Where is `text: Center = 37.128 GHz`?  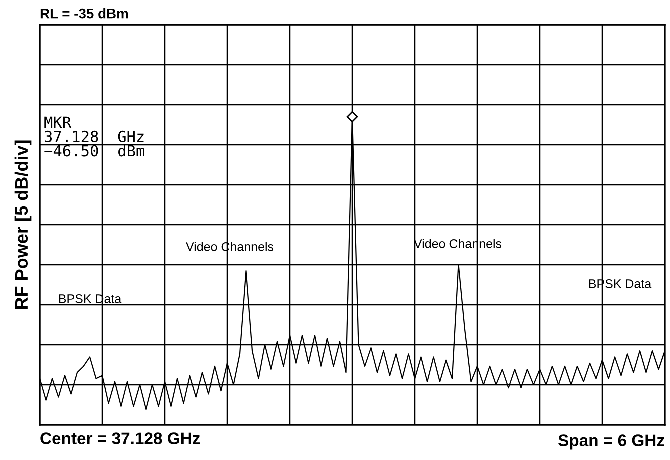
text: Center = 37.128 GHz is located at coordinates (120, 438).